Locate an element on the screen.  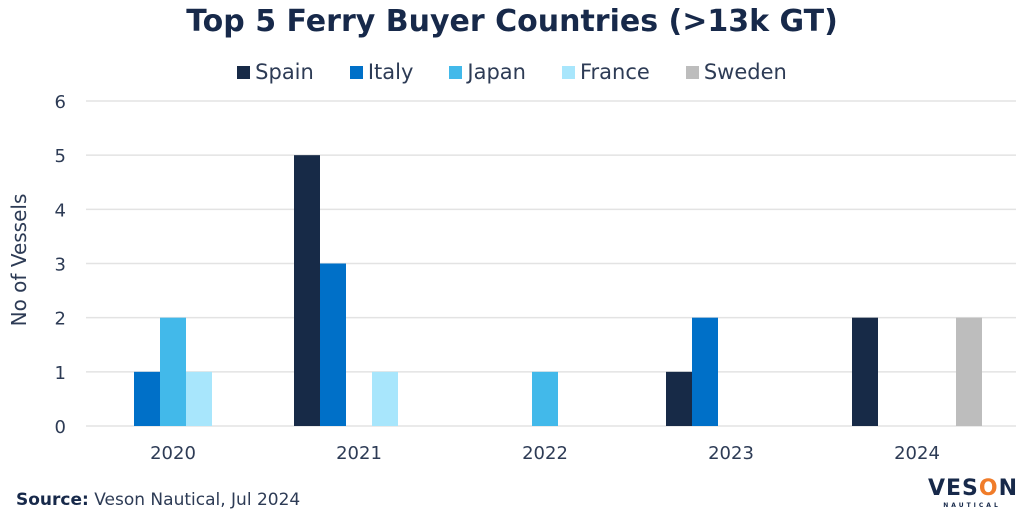
x-tick-label: 2023 is located at coordinates (731, 453).